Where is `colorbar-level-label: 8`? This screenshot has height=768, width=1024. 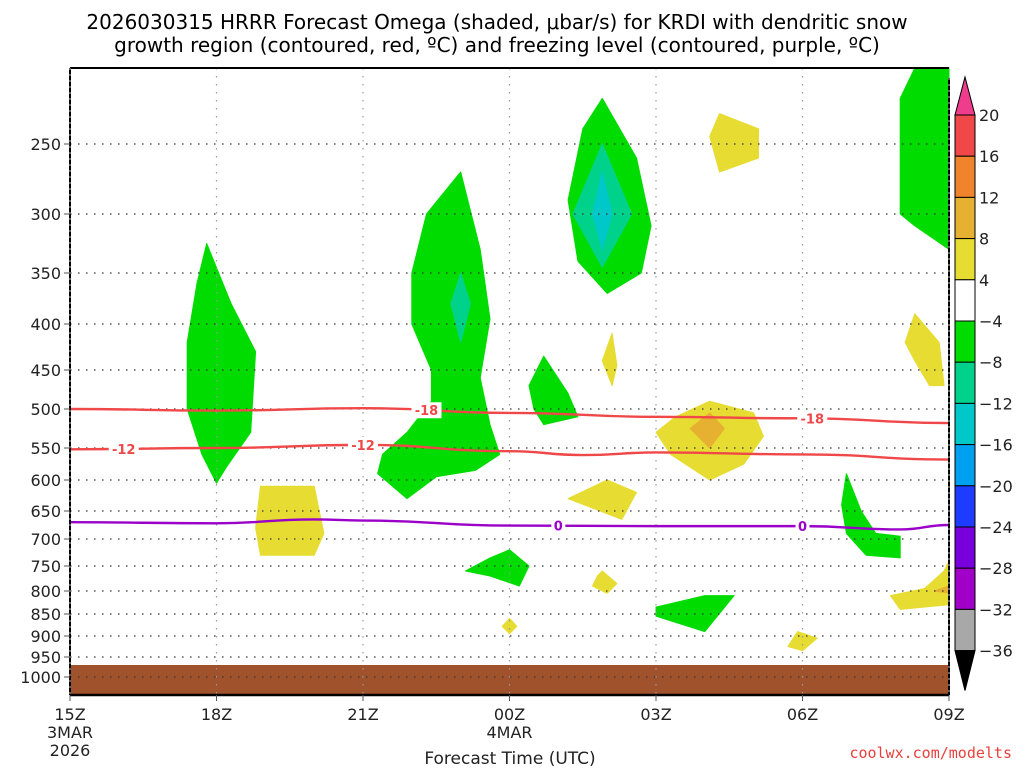
colorbar-level-label: 8 is located at coordinates (984, 239).